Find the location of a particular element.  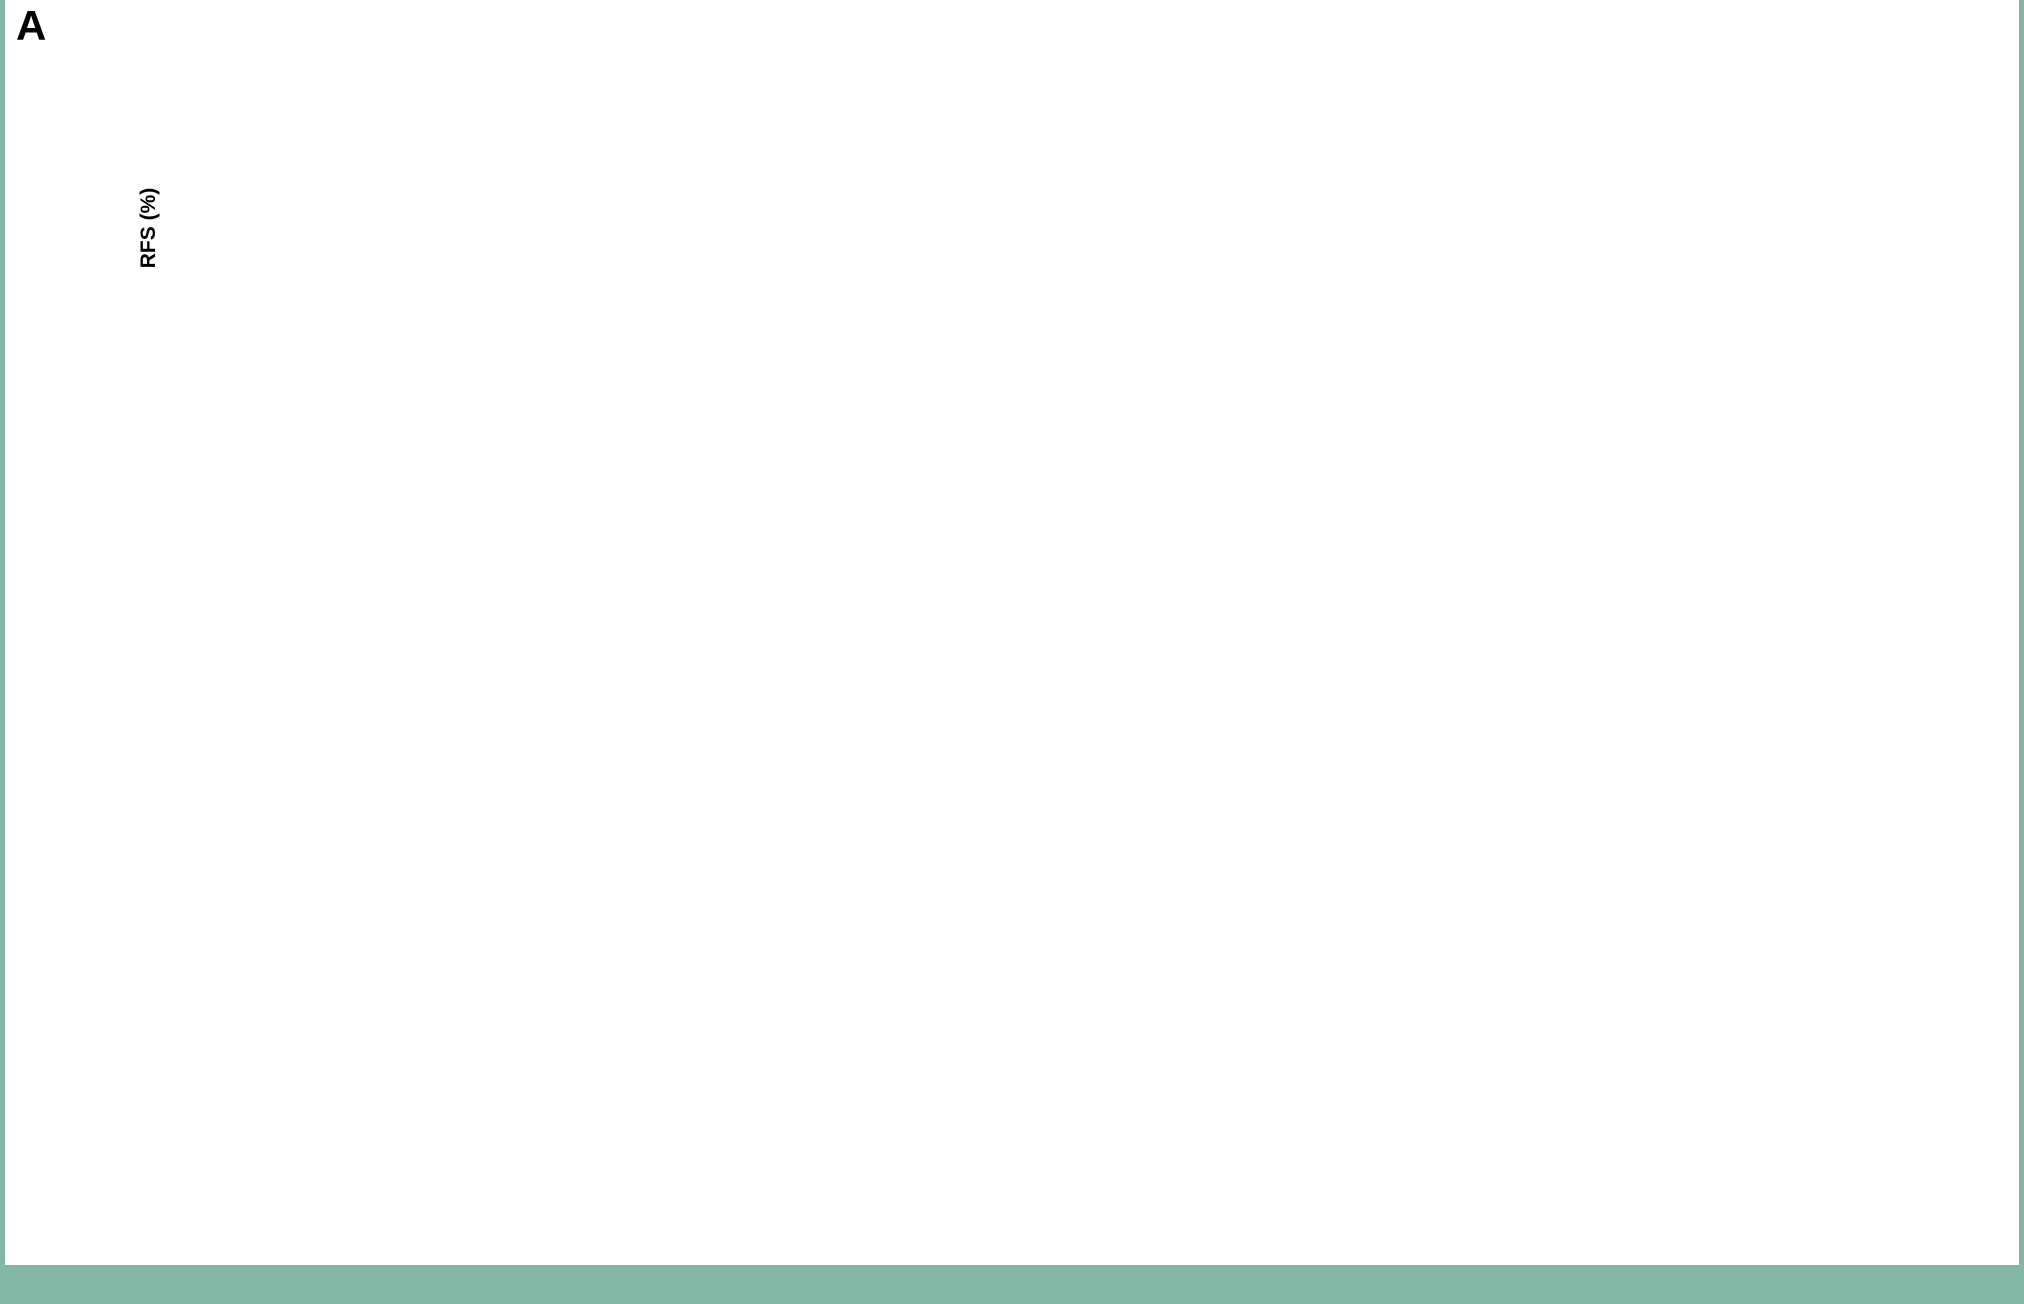

y-axis-title: RFS (%) is located at coordinates (148, 227).